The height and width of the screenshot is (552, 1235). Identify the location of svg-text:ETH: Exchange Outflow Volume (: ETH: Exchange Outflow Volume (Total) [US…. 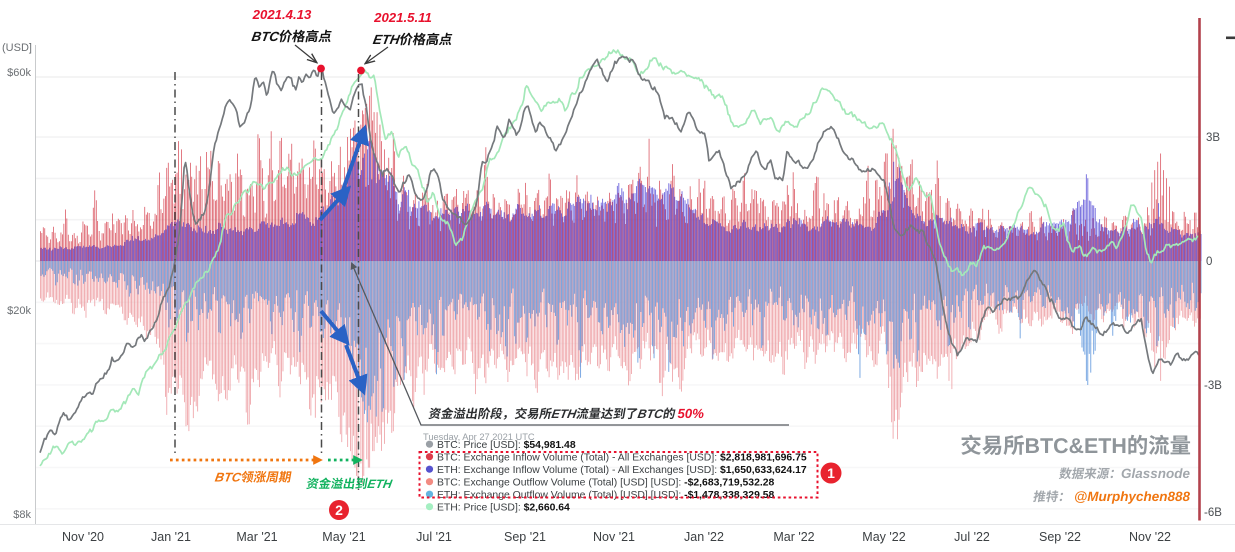
(606, 495).